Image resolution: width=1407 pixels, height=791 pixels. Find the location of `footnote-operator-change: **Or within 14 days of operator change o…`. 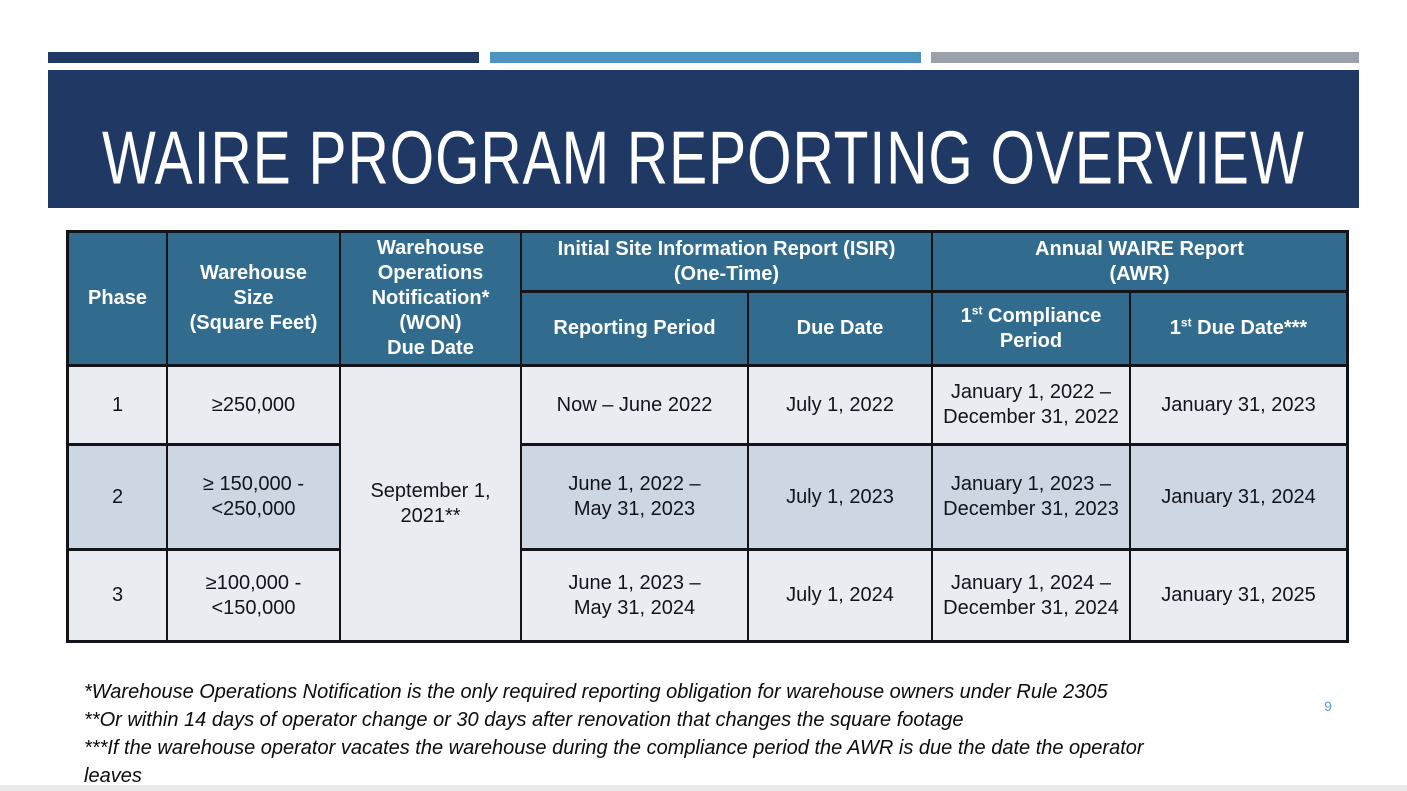

footnote-operator-change: **Or within 14 days of operator change o… is located at coordinates (524, 720).